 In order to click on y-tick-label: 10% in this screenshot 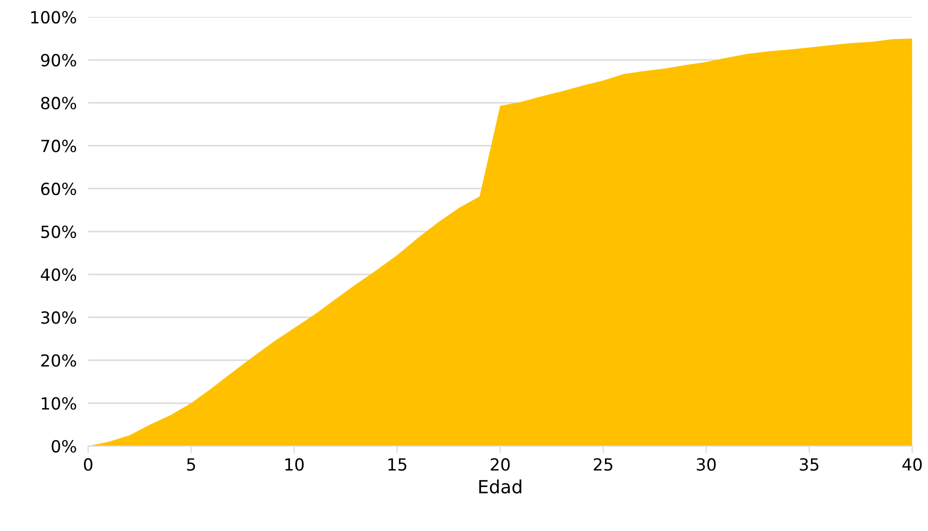, I will do `click(59, 403)`.